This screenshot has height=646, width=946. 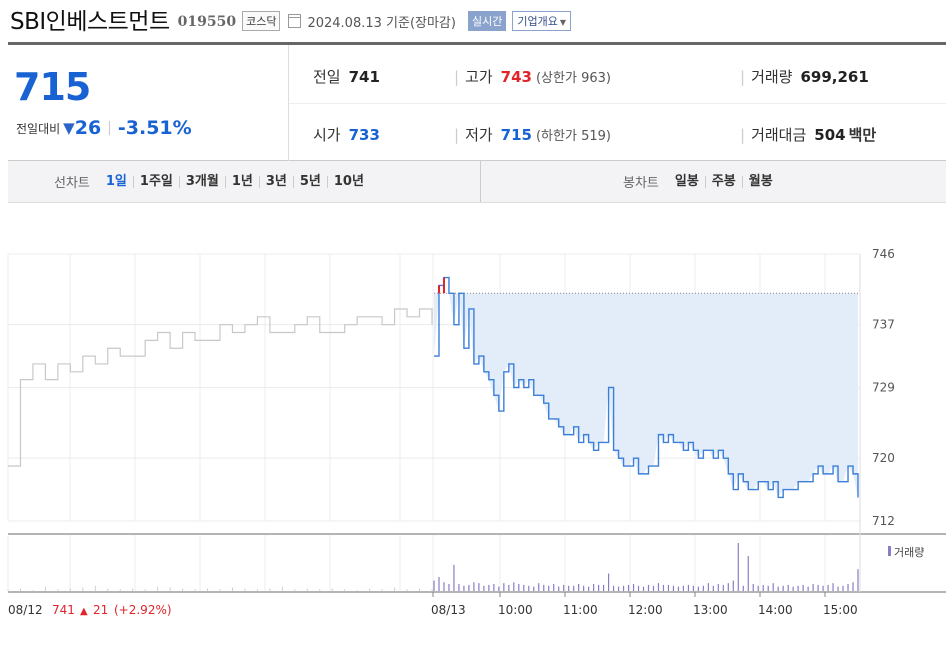 I want to click on prev-close-label: 전일, so click(x=327, y=77).